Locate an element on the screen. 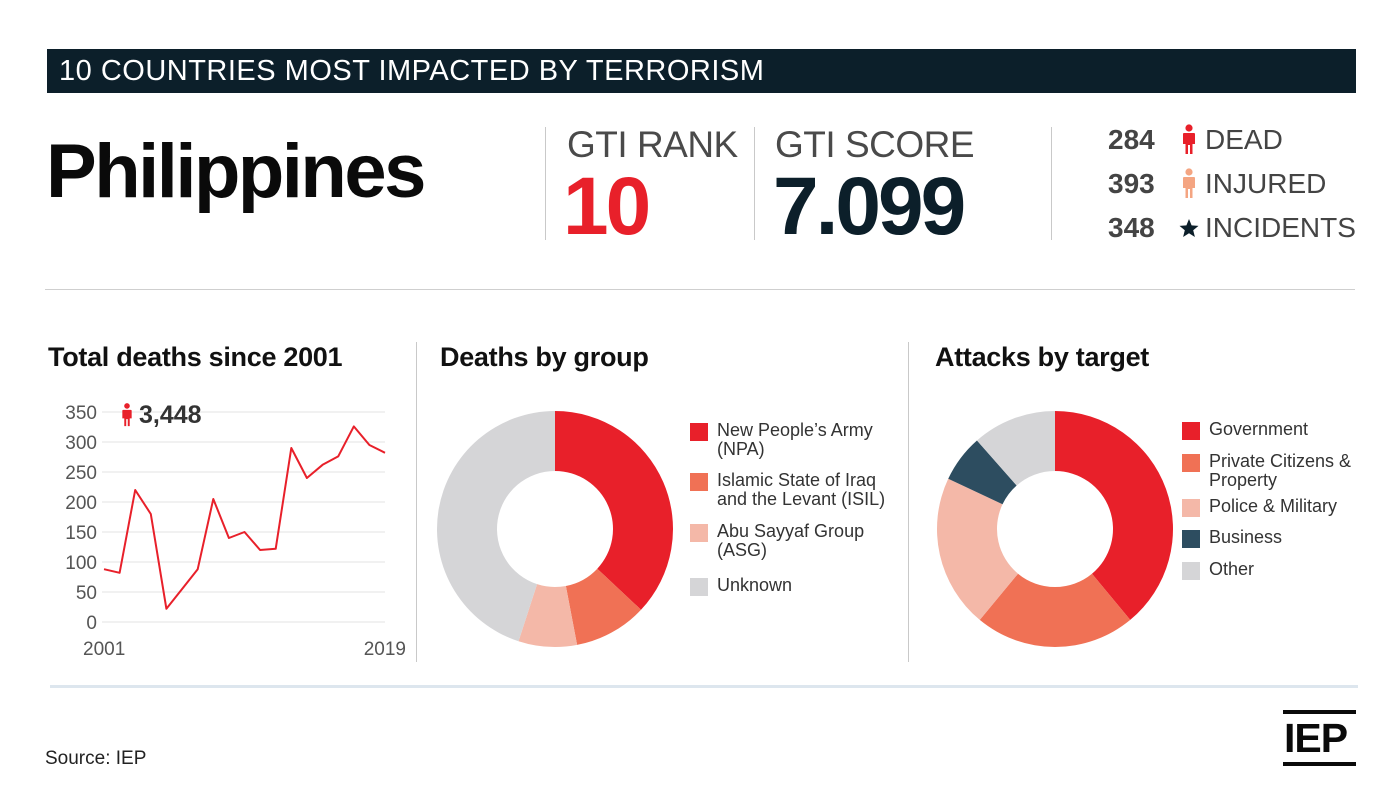  person-injured-icon is located at coordinates (1189, 183).